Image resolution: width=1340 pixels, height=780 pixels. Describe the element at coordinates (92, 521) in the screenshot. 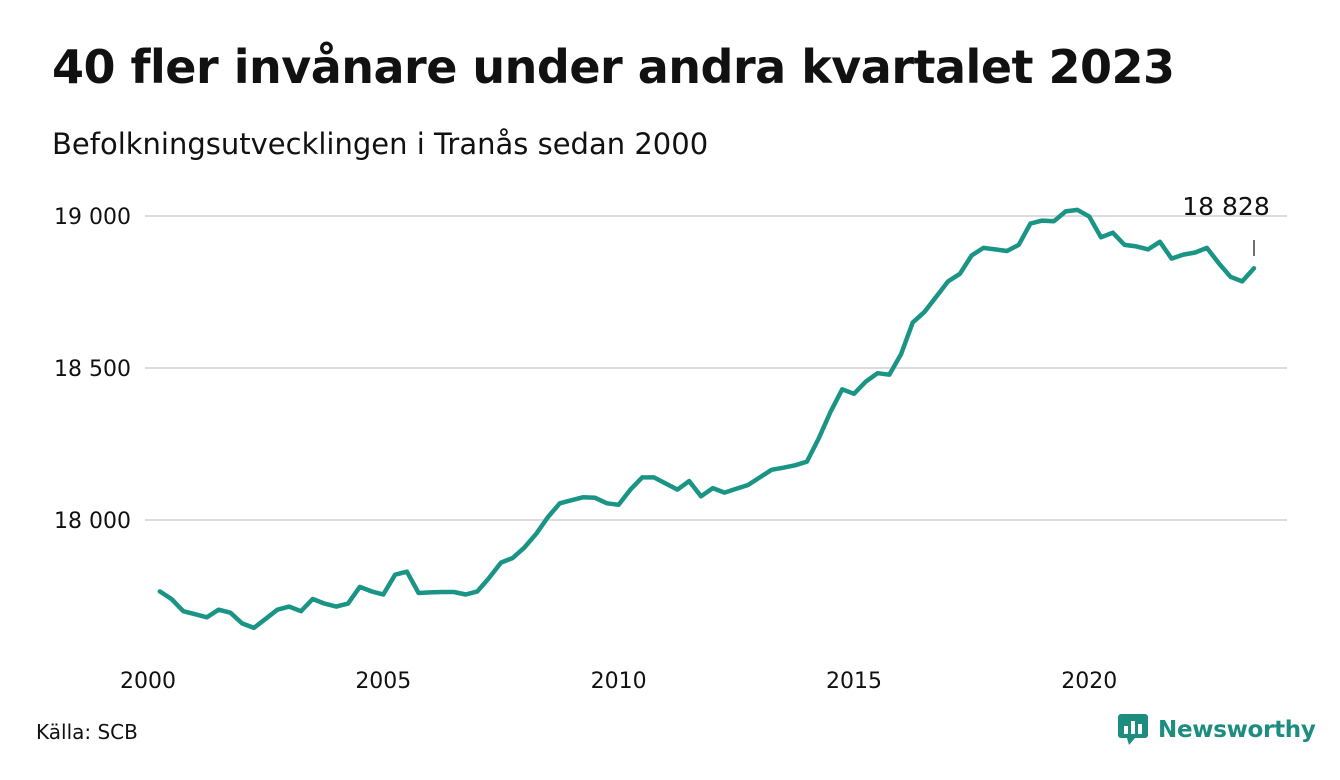

I see `y-tick-label: 18 000` at that location.